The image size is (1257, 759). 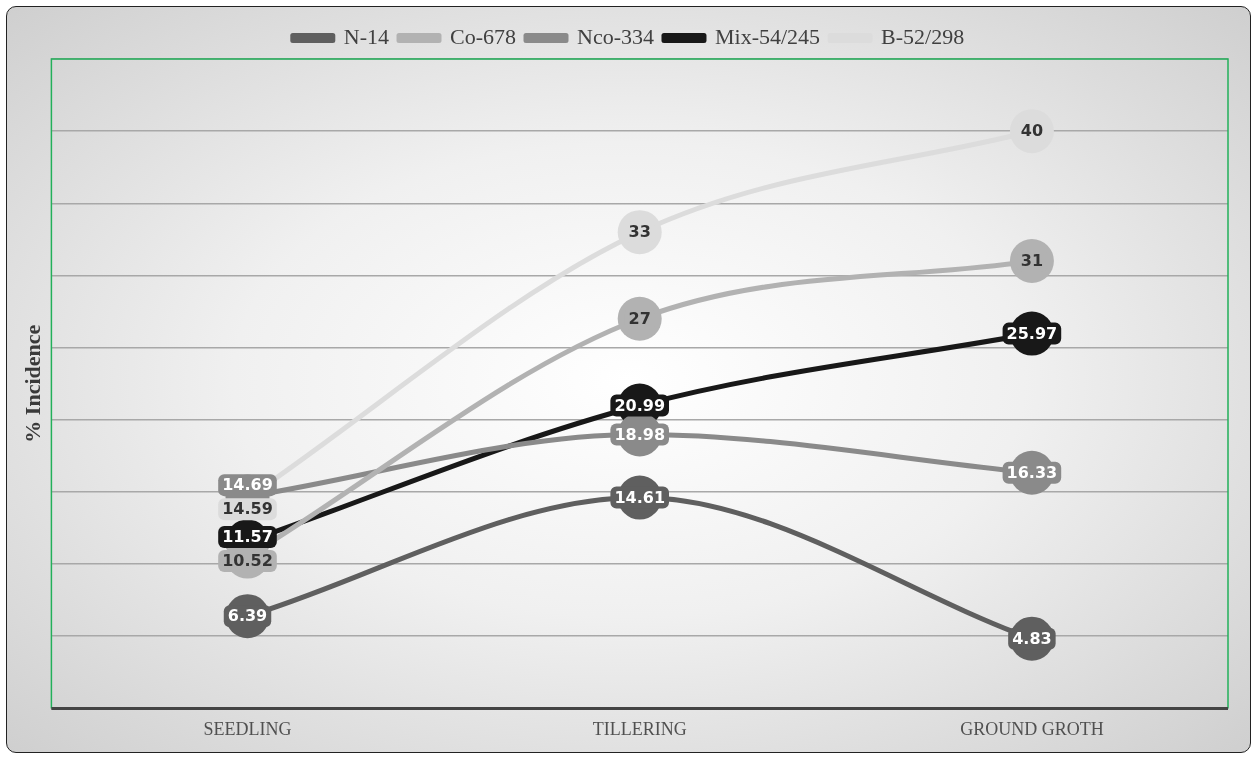 What do you see at coordinates (1032, 131) in the screenshot?
I see `data-label: 40` at bounding box center [1032, 131].